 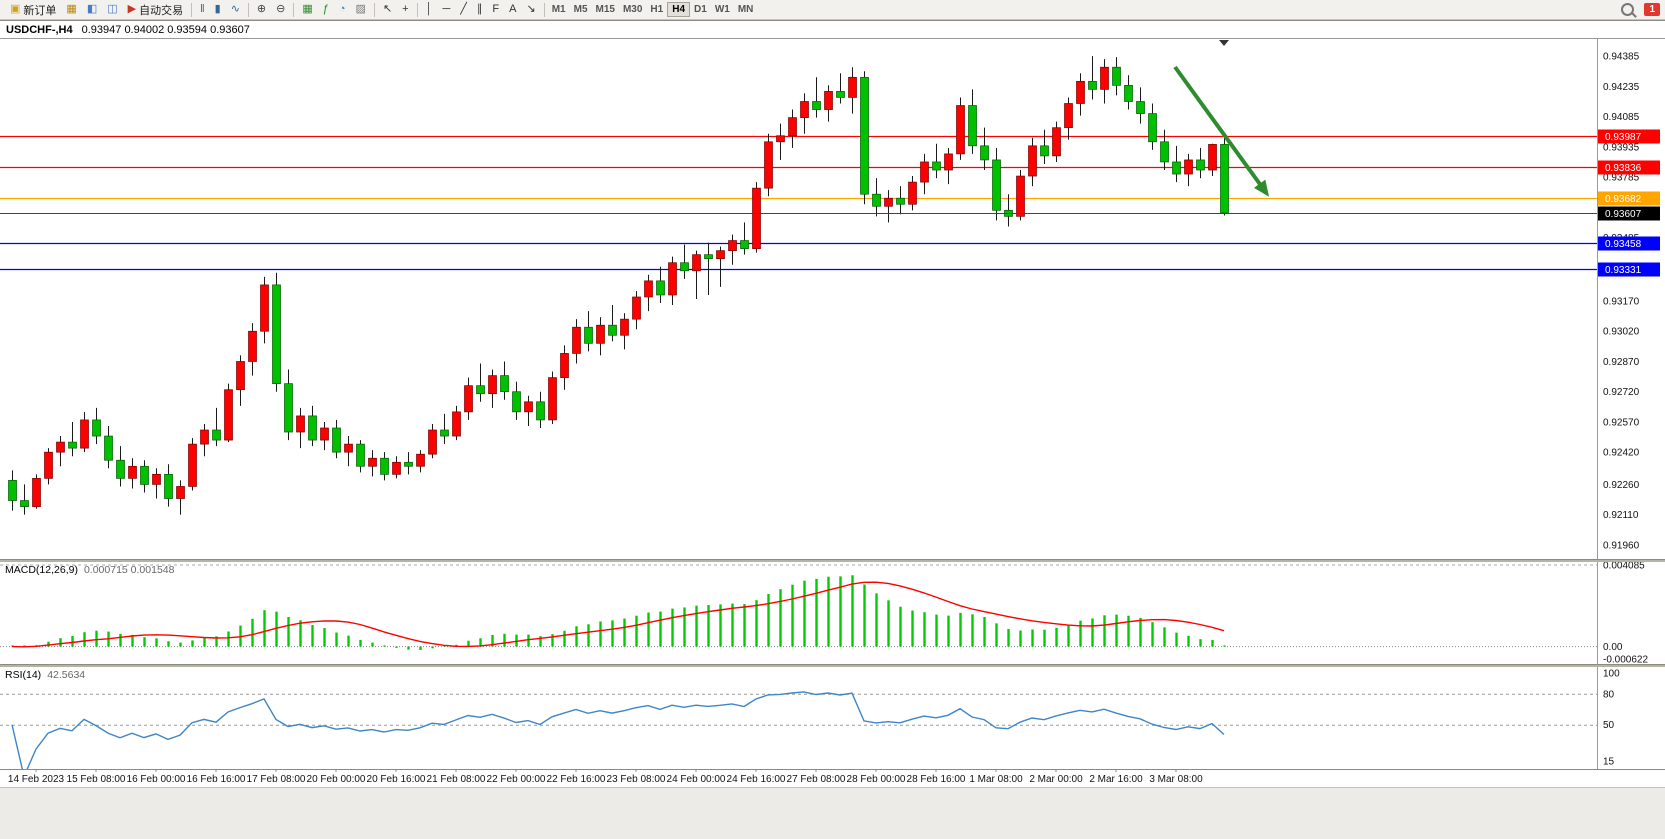 I want to click on market-watch-icon: ◧, so click(x=92, y=10).